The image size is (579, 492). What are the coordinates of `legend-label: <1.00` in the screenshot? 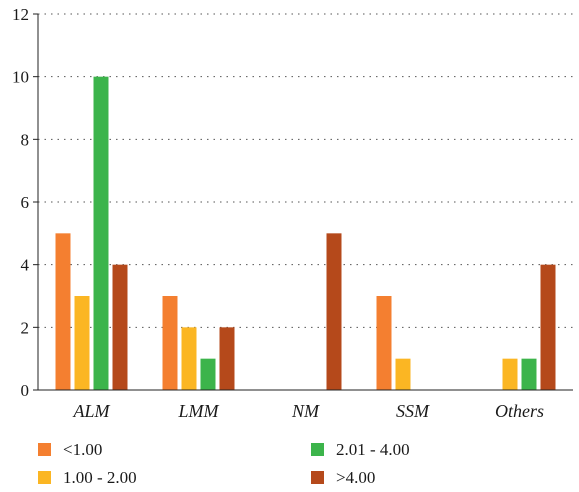 It's located at (82, 449).